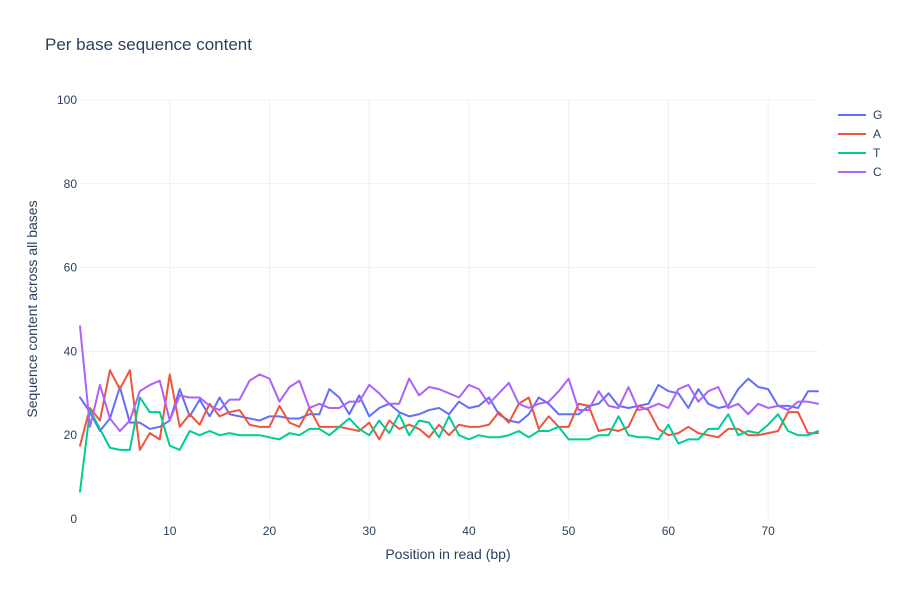  Describe the element at coordinates (860, 115) in the screenshot. I see `legend-item-G: G` at that location.